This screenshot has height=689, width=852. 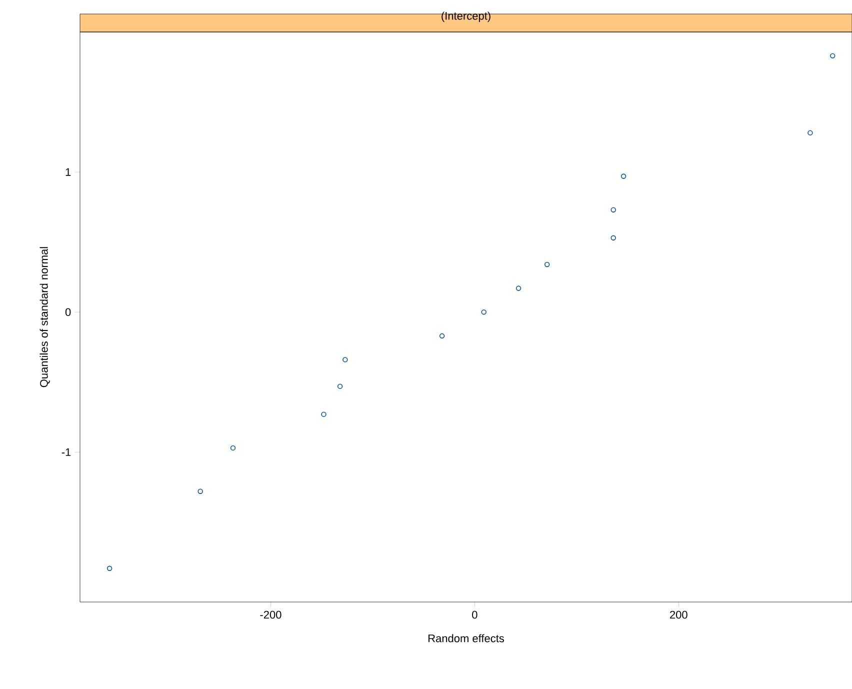 I want to click on chart-title: (Intercept), so click(x=466, y=17).